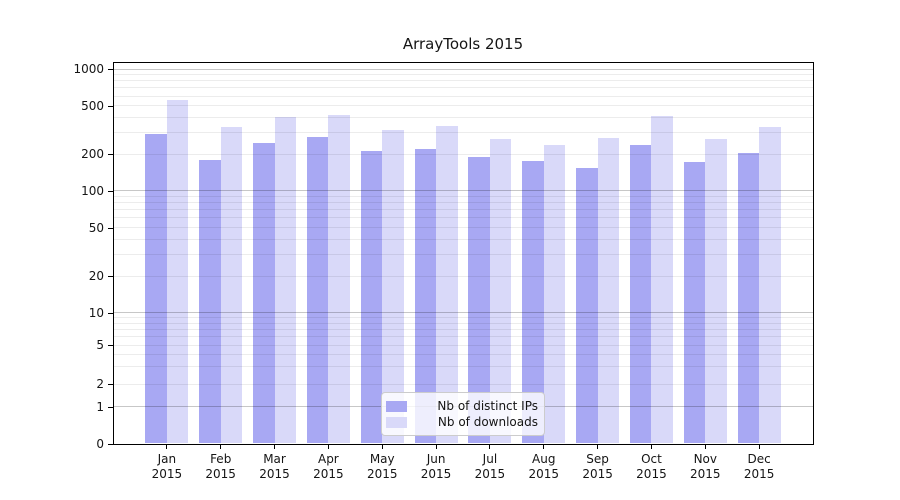 Image resolution: width=900 pixels, height=500 pixels. Describe the element at coordinates (382, 466) in the screenshot. I see `x-axis-tick-label: May 2015` at that location.